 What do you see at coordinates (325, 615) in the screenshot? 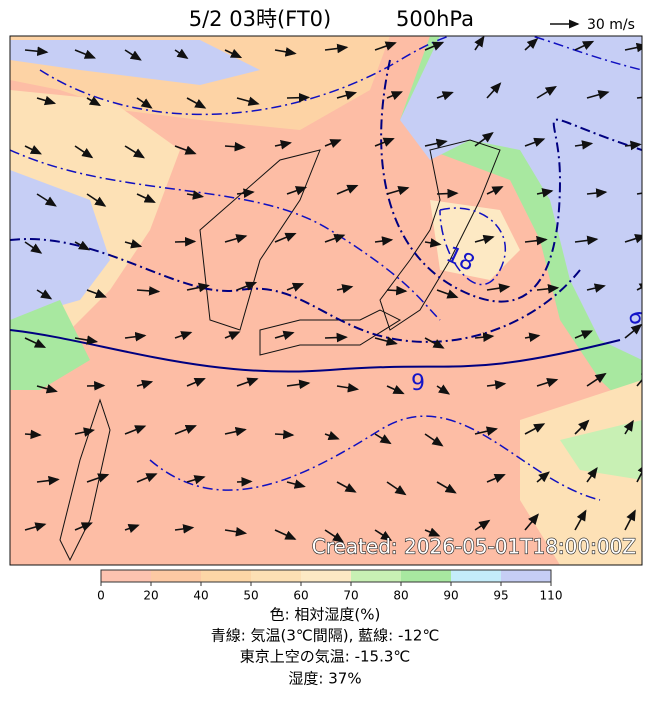
I see `legend-line: 色: 相対湿度(%)` at bounding box center [325, 615].